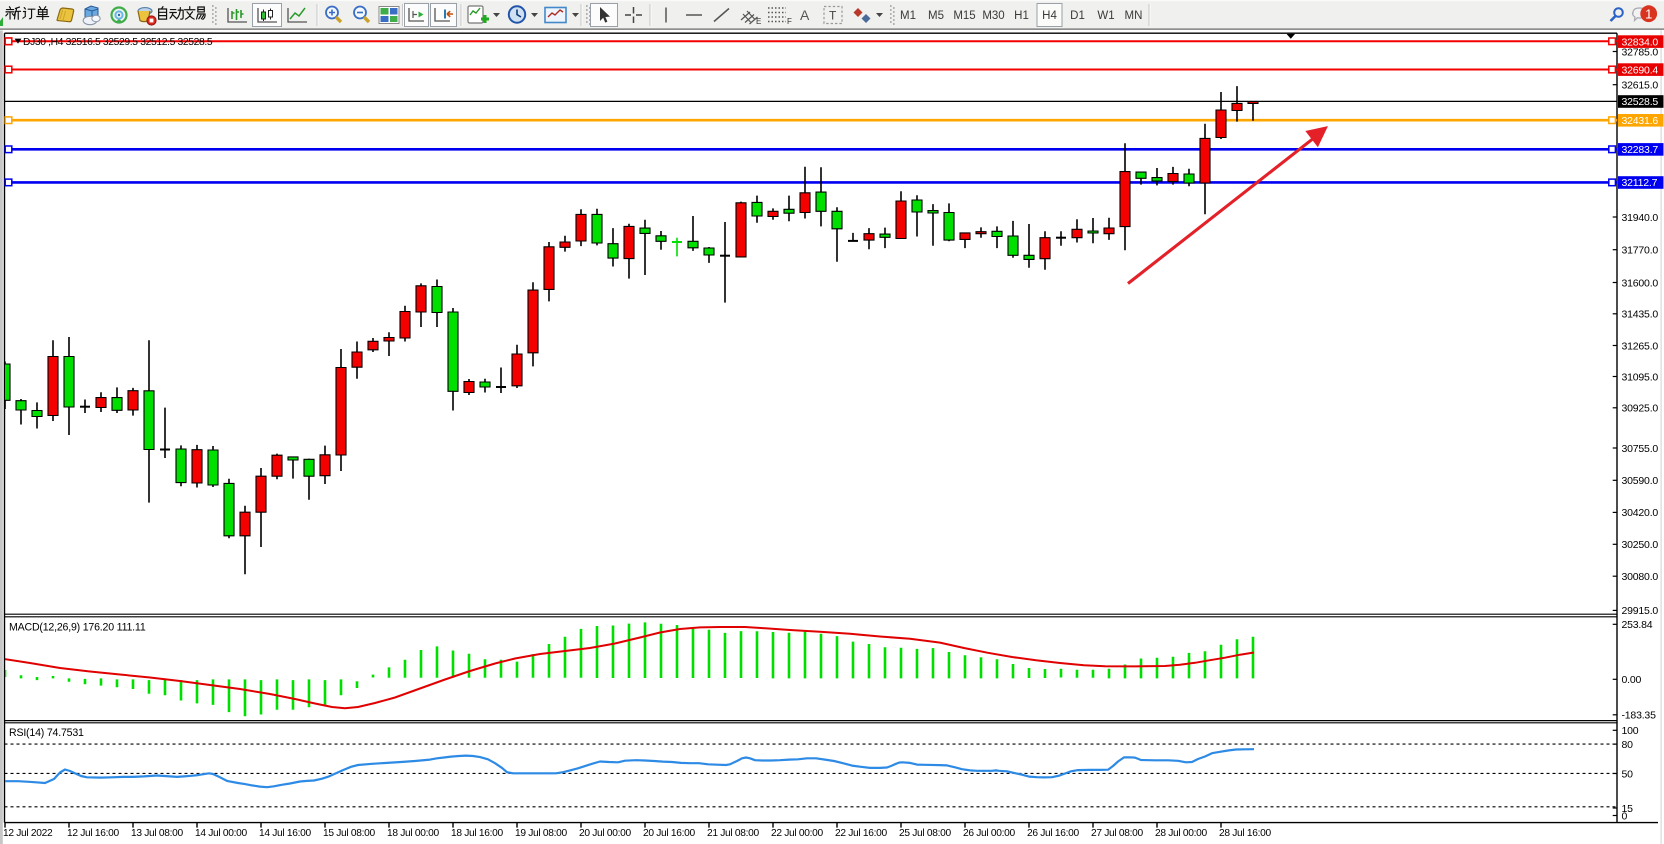 This screenshot has width=1664, height=844. What do you see at coordinates (285, 833) in the screenshot?
I see `svg-text: 14 Jul 16:00` at bounding box center [285, 833].